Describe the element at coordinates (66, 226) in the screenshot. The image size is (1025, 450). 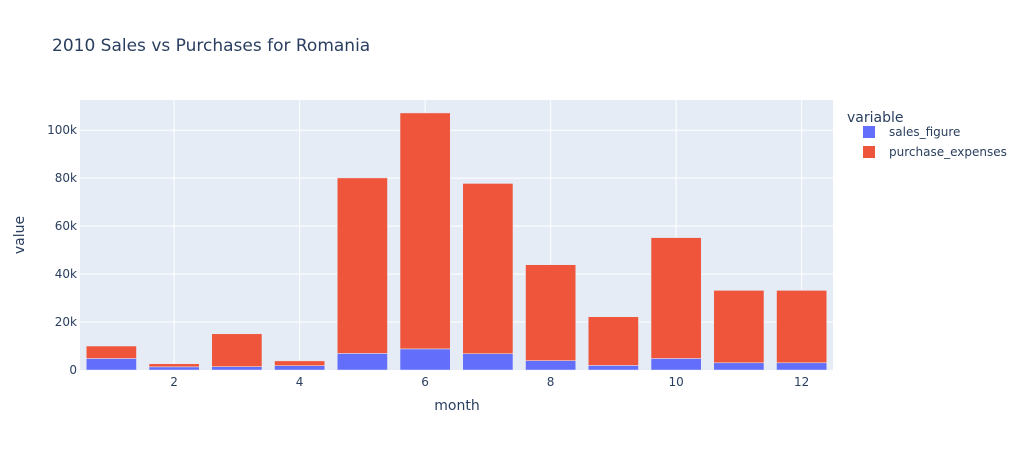
I see `y-tick-label: 60k` at that location.